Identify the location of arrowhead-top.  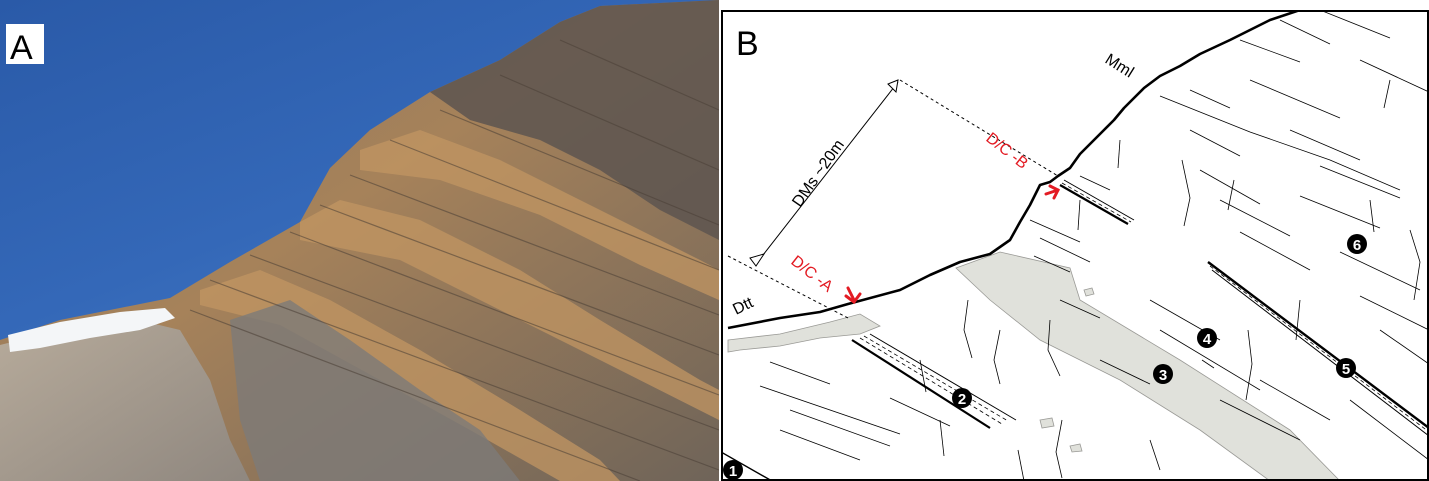
(893, 86).